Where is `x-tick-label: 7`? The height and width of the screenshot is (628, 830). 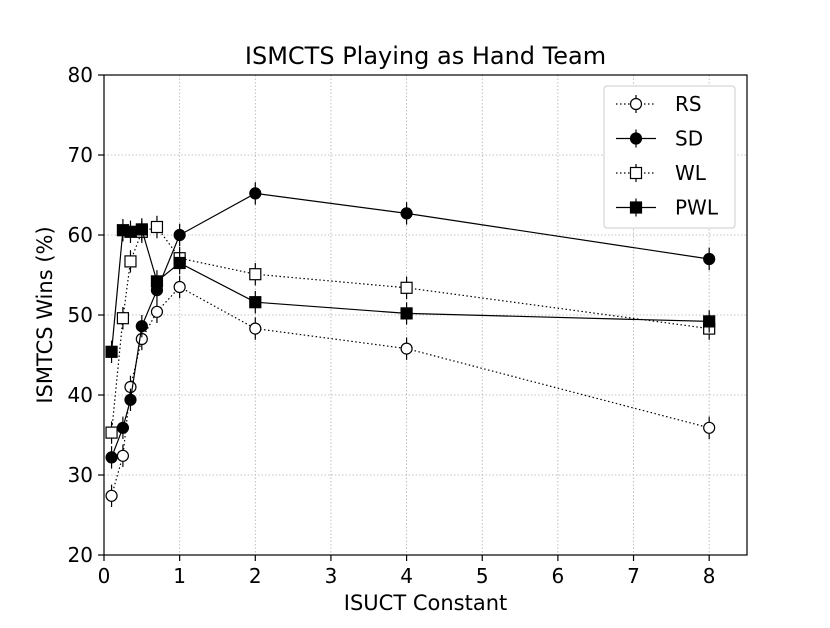 x-tick-label: 7 is located at coordinates (633, 576).